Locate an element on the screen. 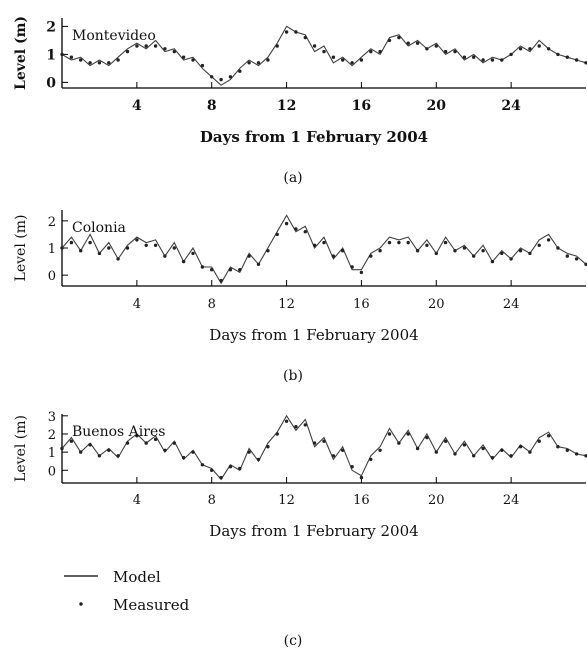  y-tick-label: 3 is located at coordinates (52, 417).